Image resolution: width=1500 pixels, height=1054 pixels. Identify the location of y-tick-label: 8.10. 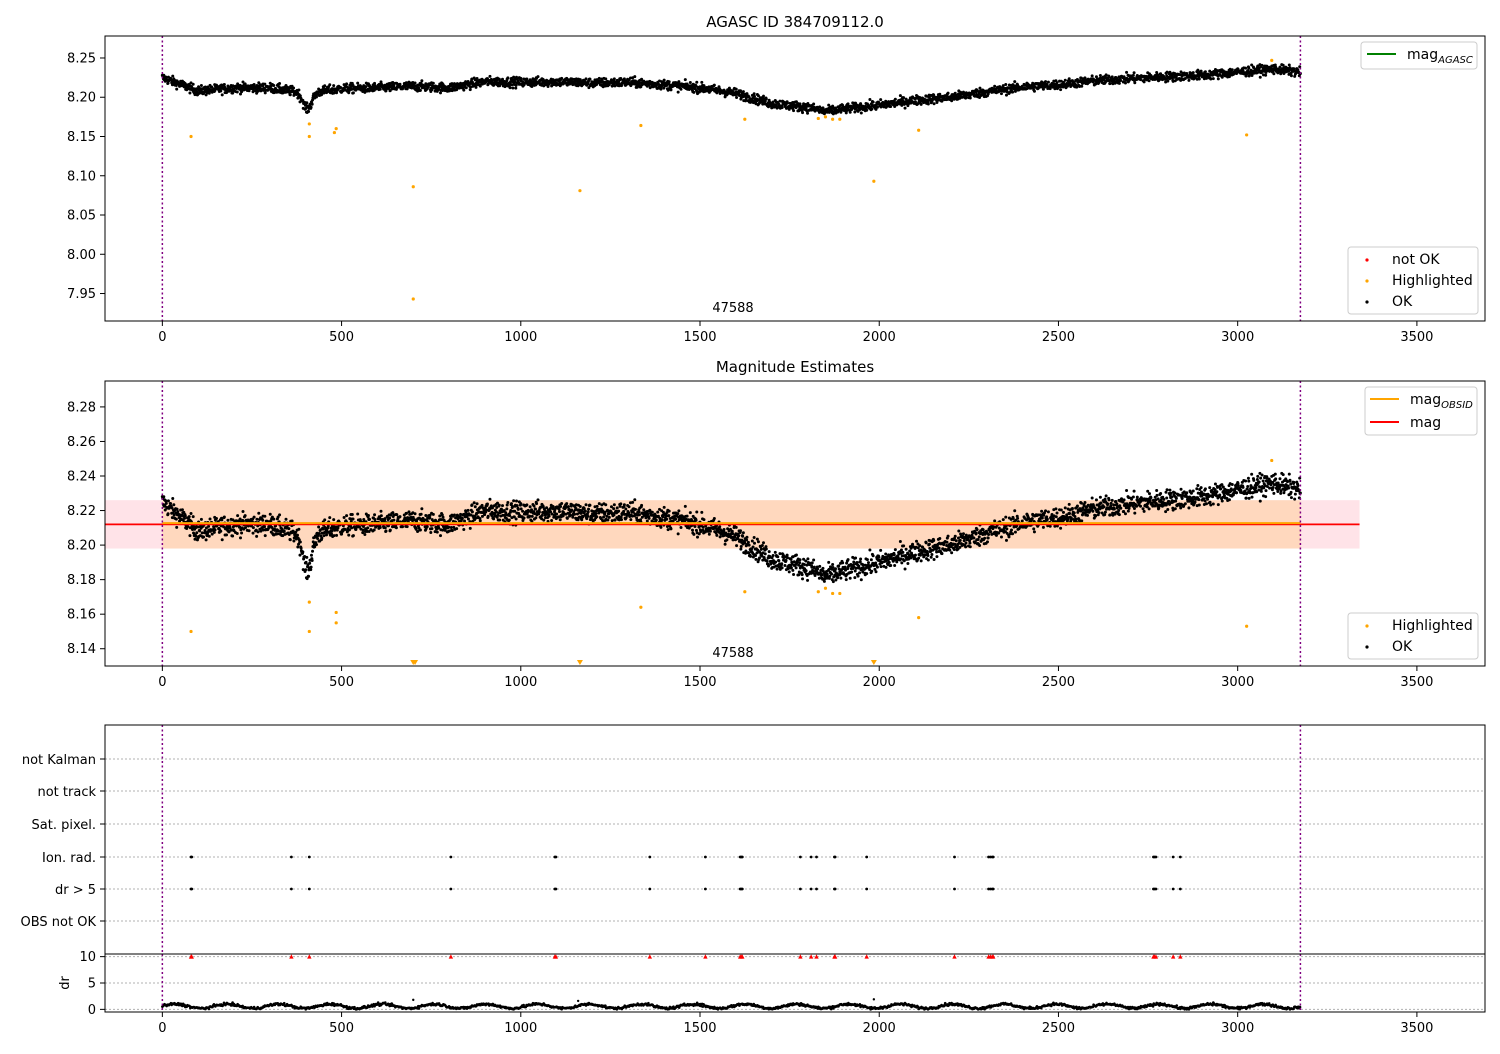
(81, 176).